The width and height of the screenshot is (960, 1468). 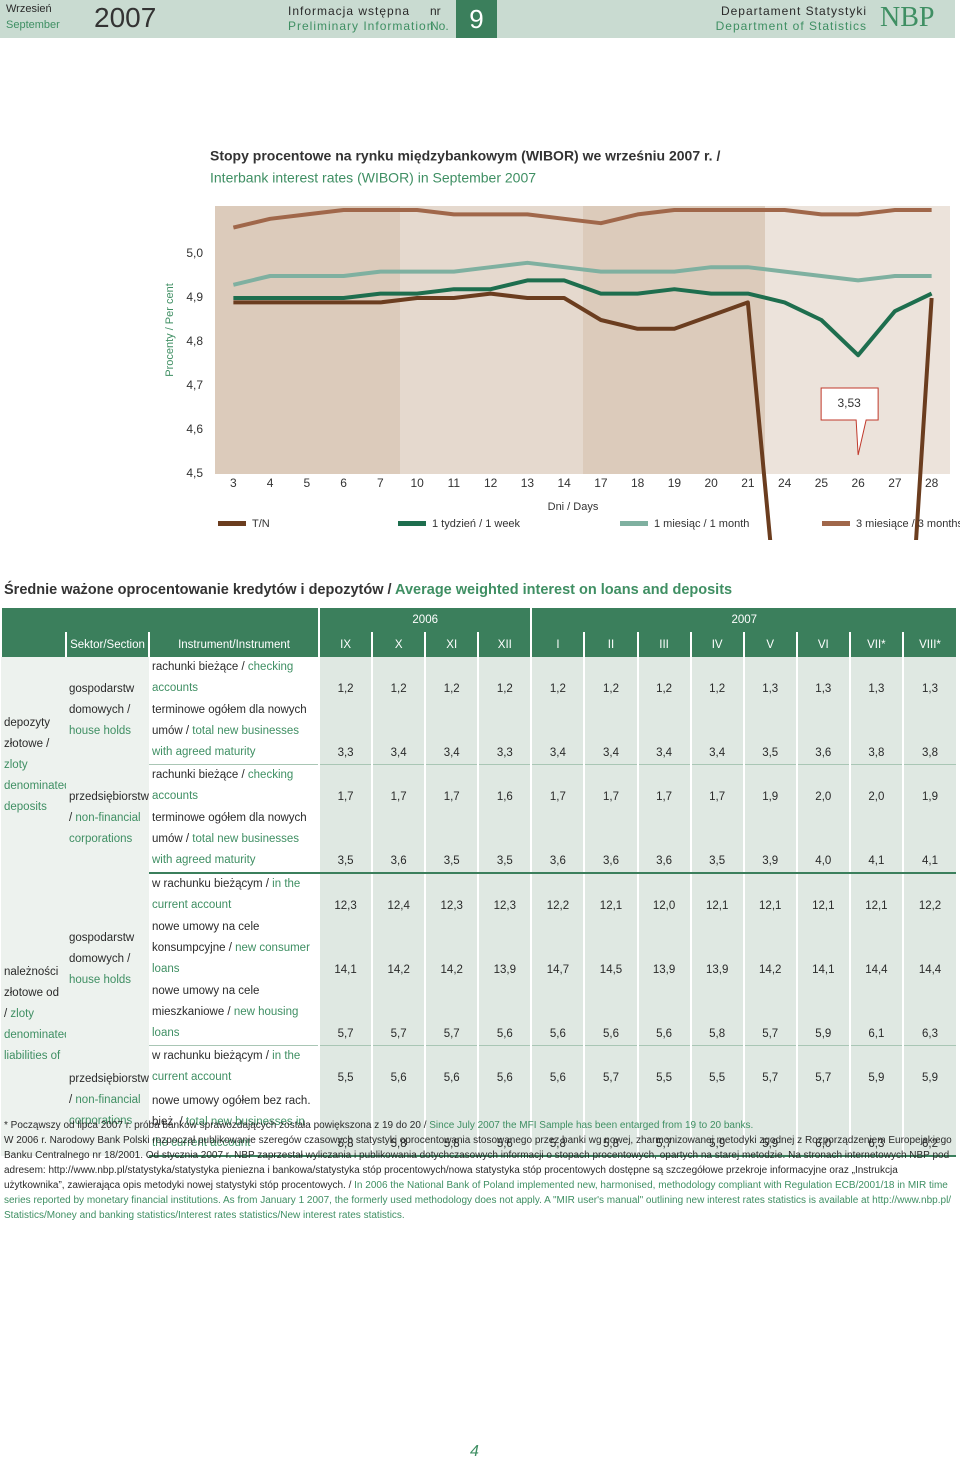 What do you see at coordinates (194, 253) in the screenshot?
I see `y-tick-label: 5,0` at bounding box center [194, 253].